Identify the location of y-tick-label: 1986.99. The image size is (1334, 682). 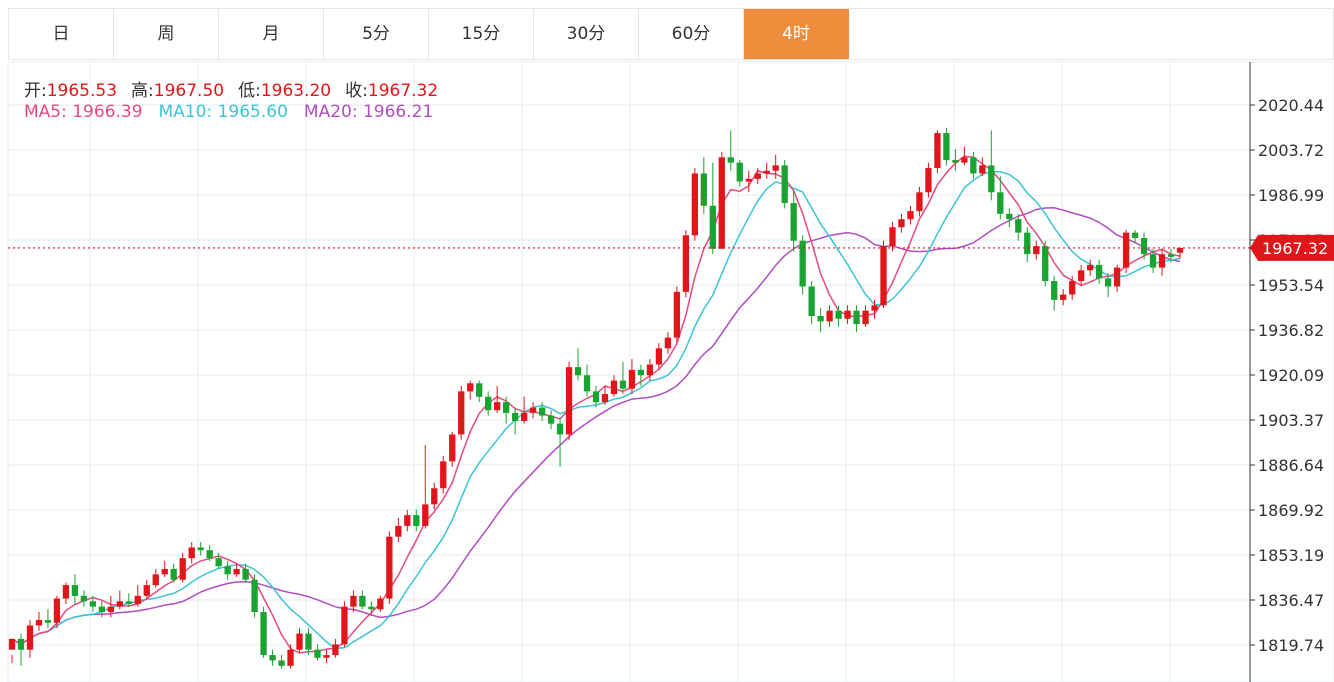
(1291, 195).